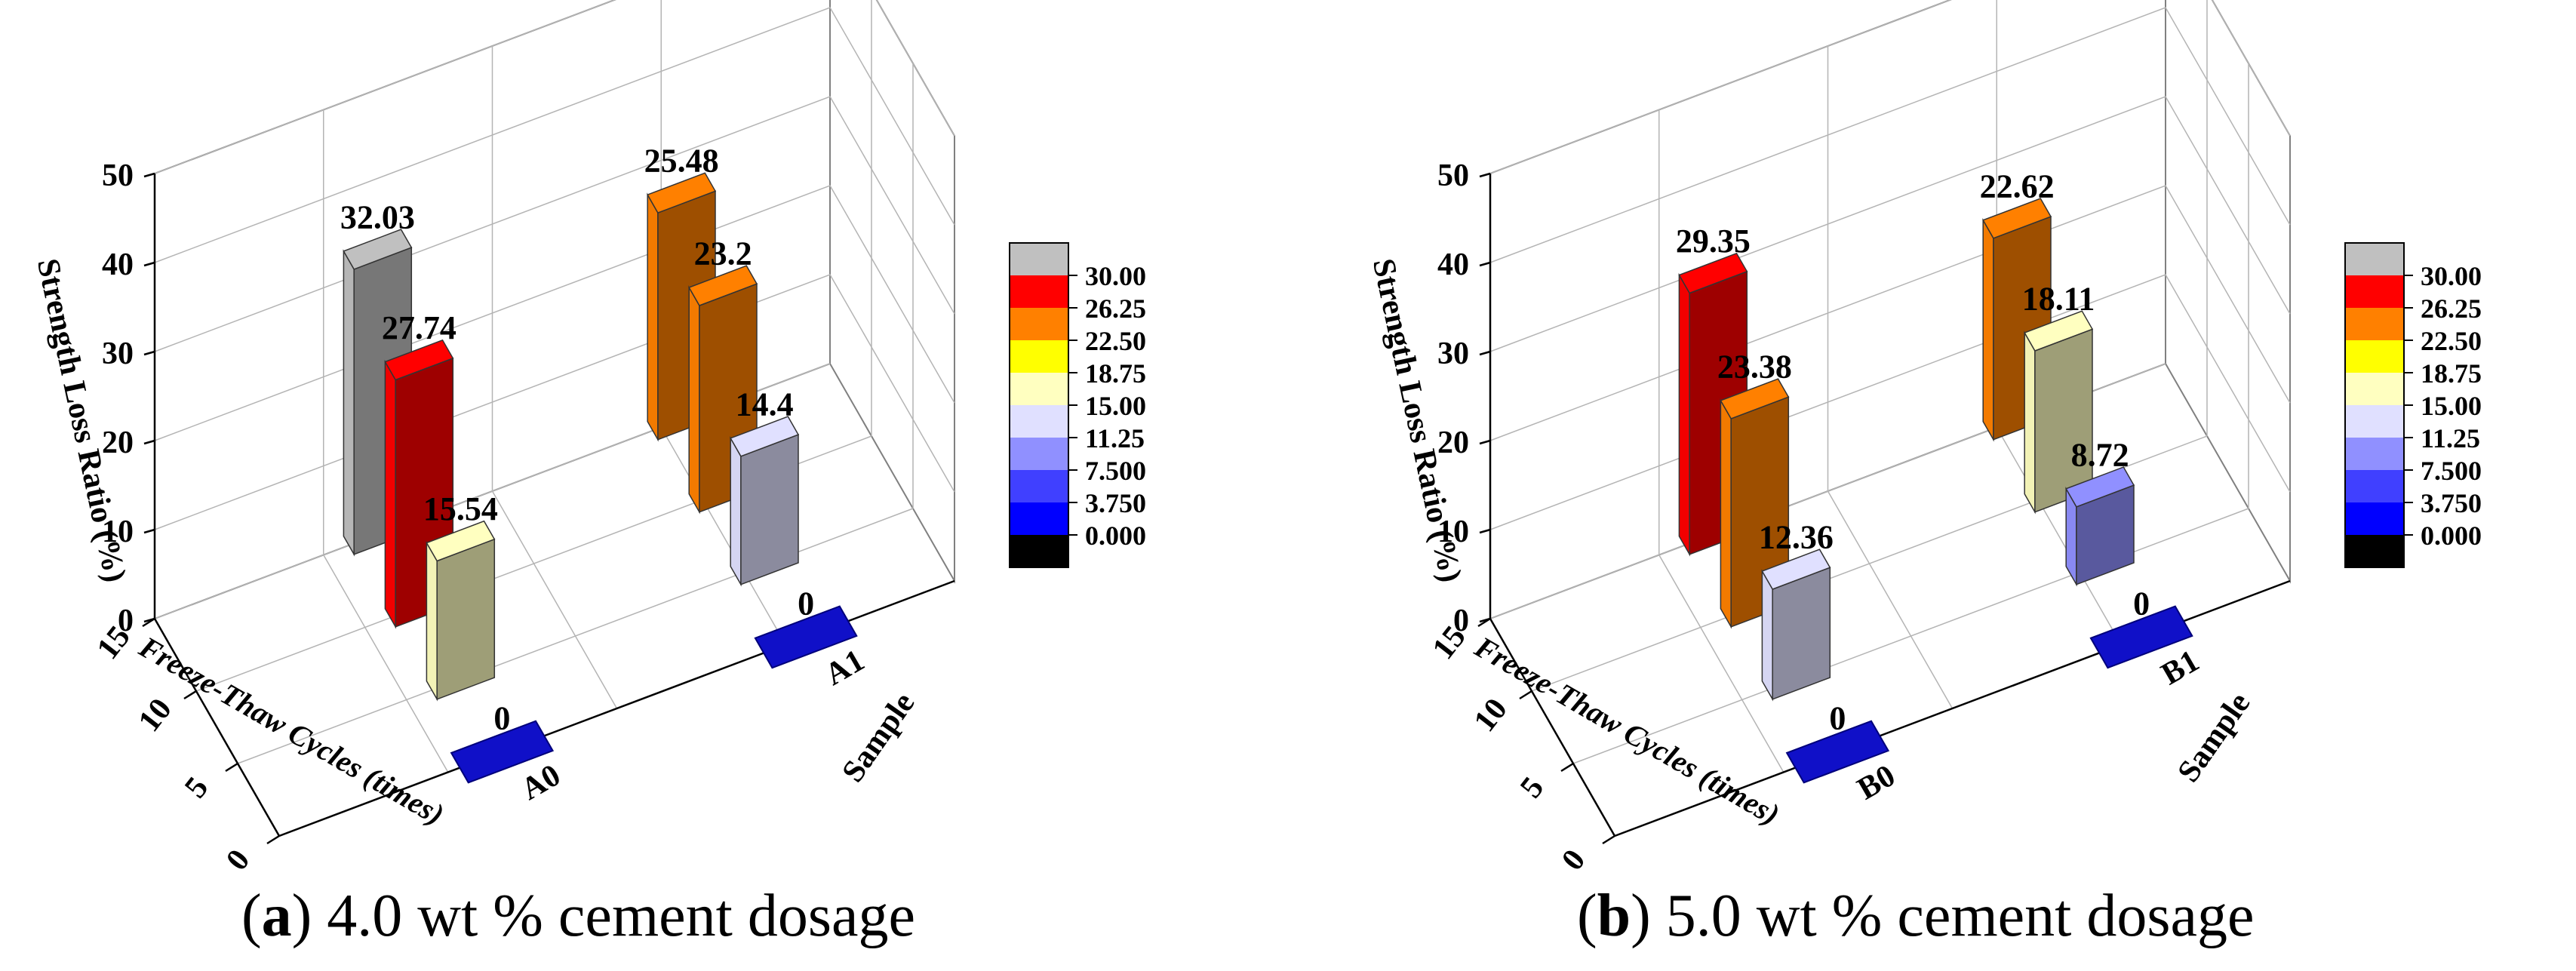  I want to click on bar-B0-15-top, so click(1713, 273).